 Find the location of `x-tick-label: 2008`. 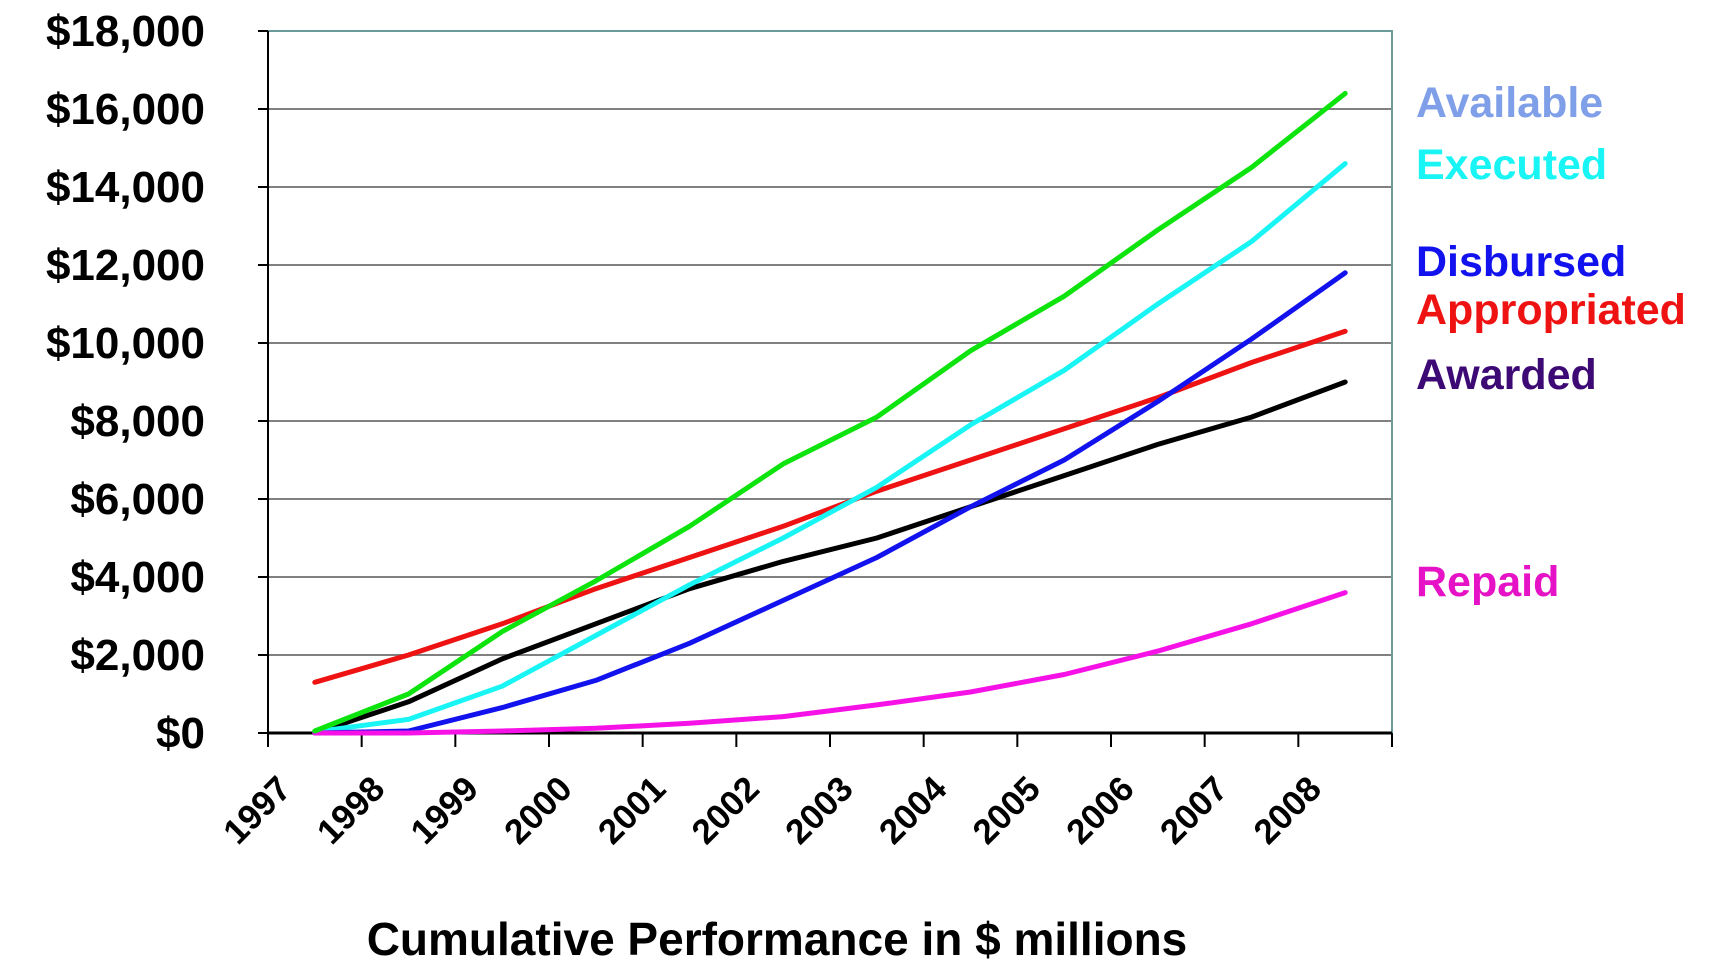

x-tick-label: 2008 is located at coordinates (1287, 810).